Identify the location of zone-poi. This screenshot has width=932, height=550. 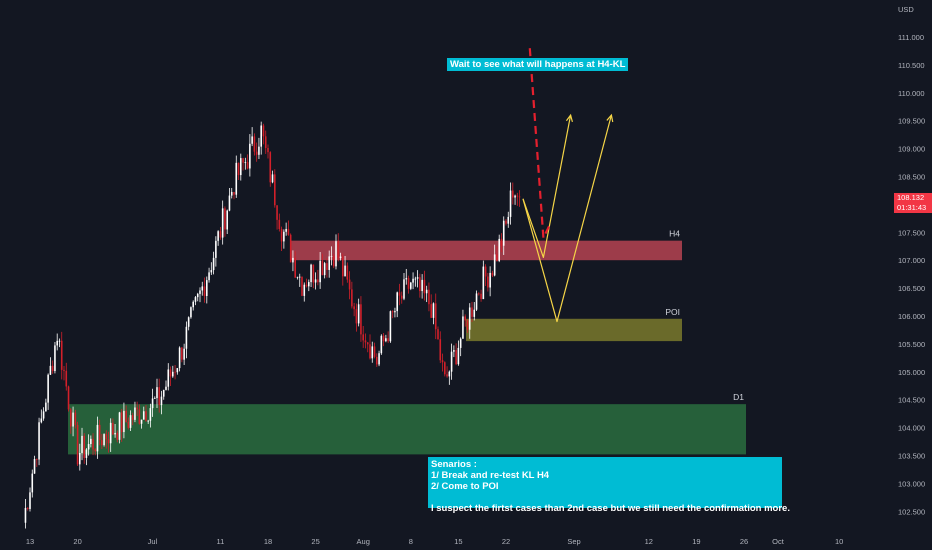
(574, 330).